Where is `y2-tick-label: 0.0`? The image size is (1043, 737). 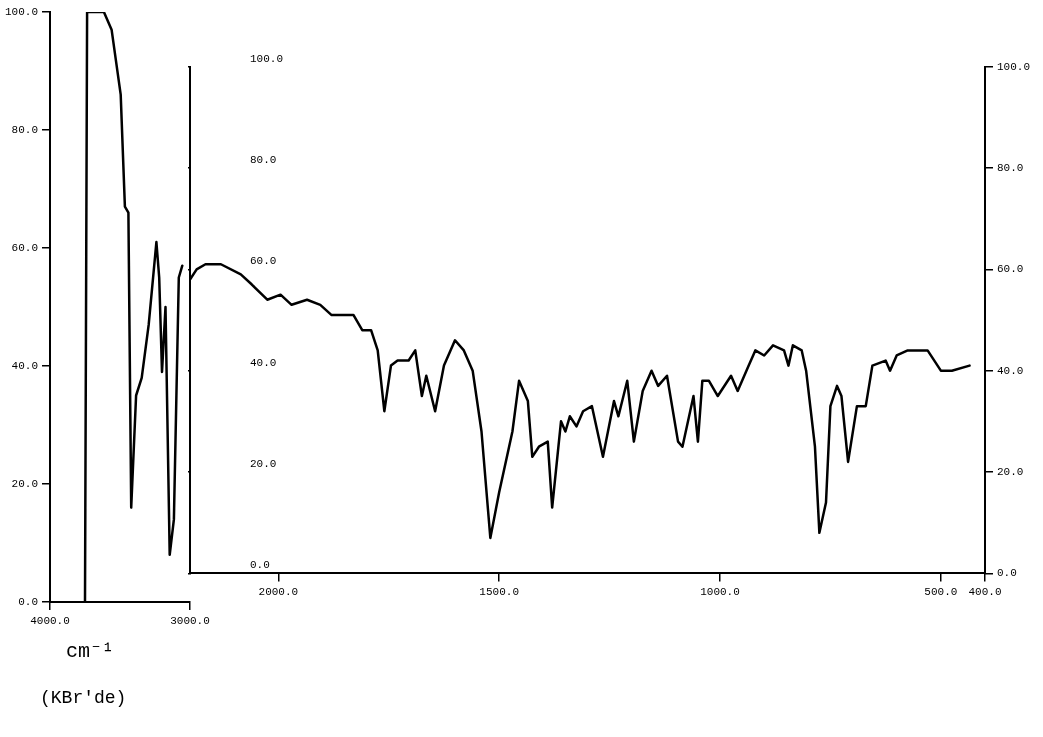 y2-tick-label: 0.0 is located at coordinates (260, 565).